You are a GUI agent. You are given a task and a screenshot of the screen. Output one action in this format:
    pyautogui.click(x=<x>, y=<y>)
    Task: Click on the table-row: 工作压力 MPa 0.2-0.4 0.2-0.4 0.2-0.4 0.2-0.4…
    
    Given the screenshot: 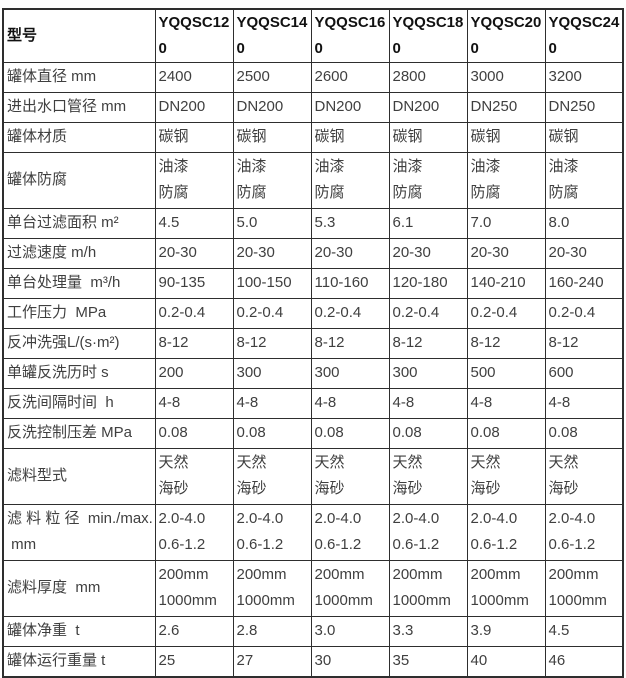 What is the action you would take?
    pyautogui.click(x=313, y=313)
    